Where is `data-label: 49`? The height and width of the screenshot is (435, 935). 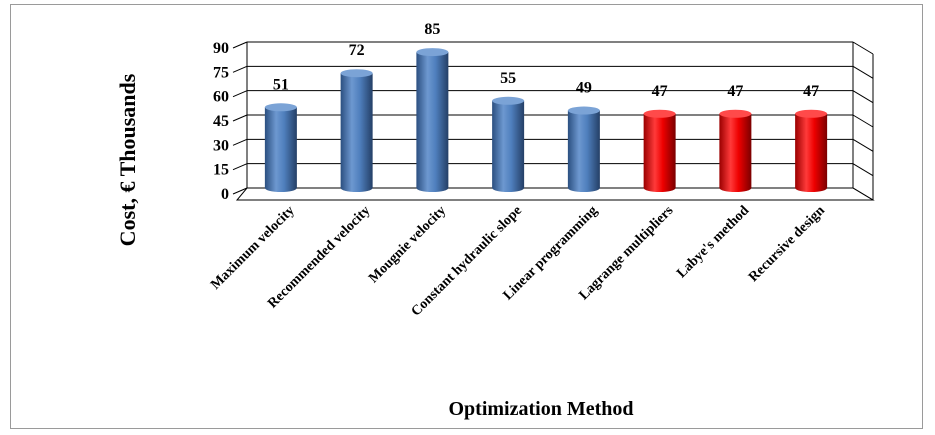
data-label: 49 is located at coordinates (584, 88).